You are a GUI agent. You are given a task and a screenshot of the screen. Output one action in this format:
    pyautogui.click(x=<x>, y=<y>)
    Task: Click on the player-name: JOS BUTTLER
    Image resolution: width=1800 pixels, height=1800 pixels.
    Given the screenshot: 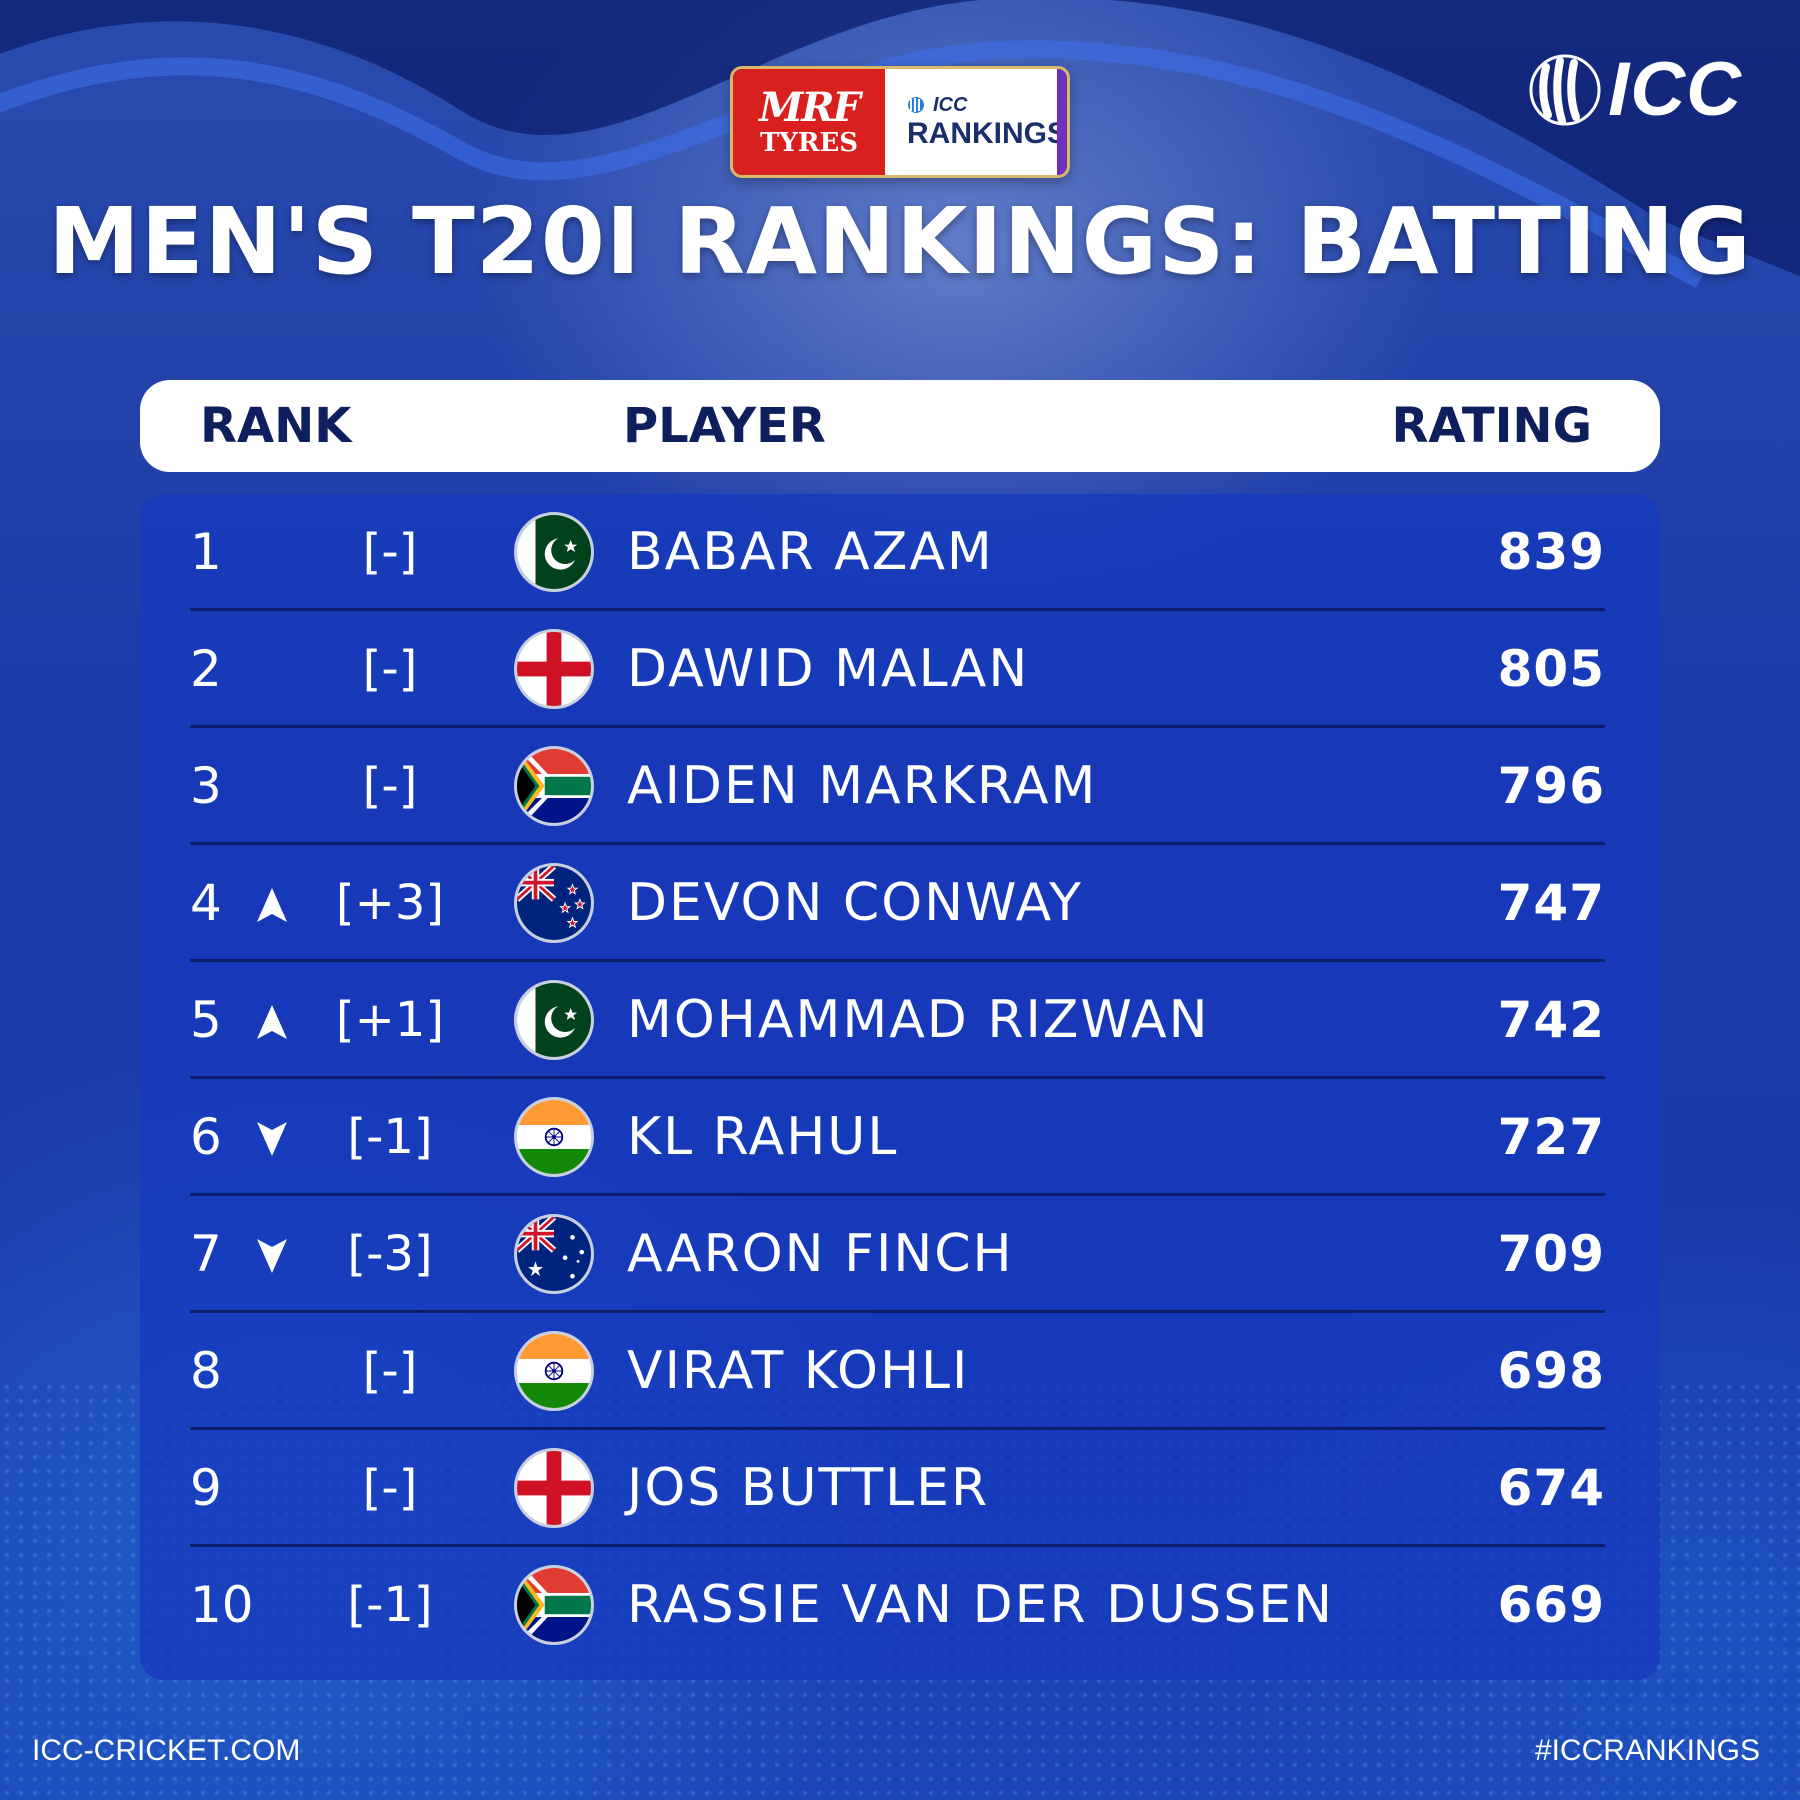 What is the action you would take?
    pyautogui.click(x=808, y=1488)
    